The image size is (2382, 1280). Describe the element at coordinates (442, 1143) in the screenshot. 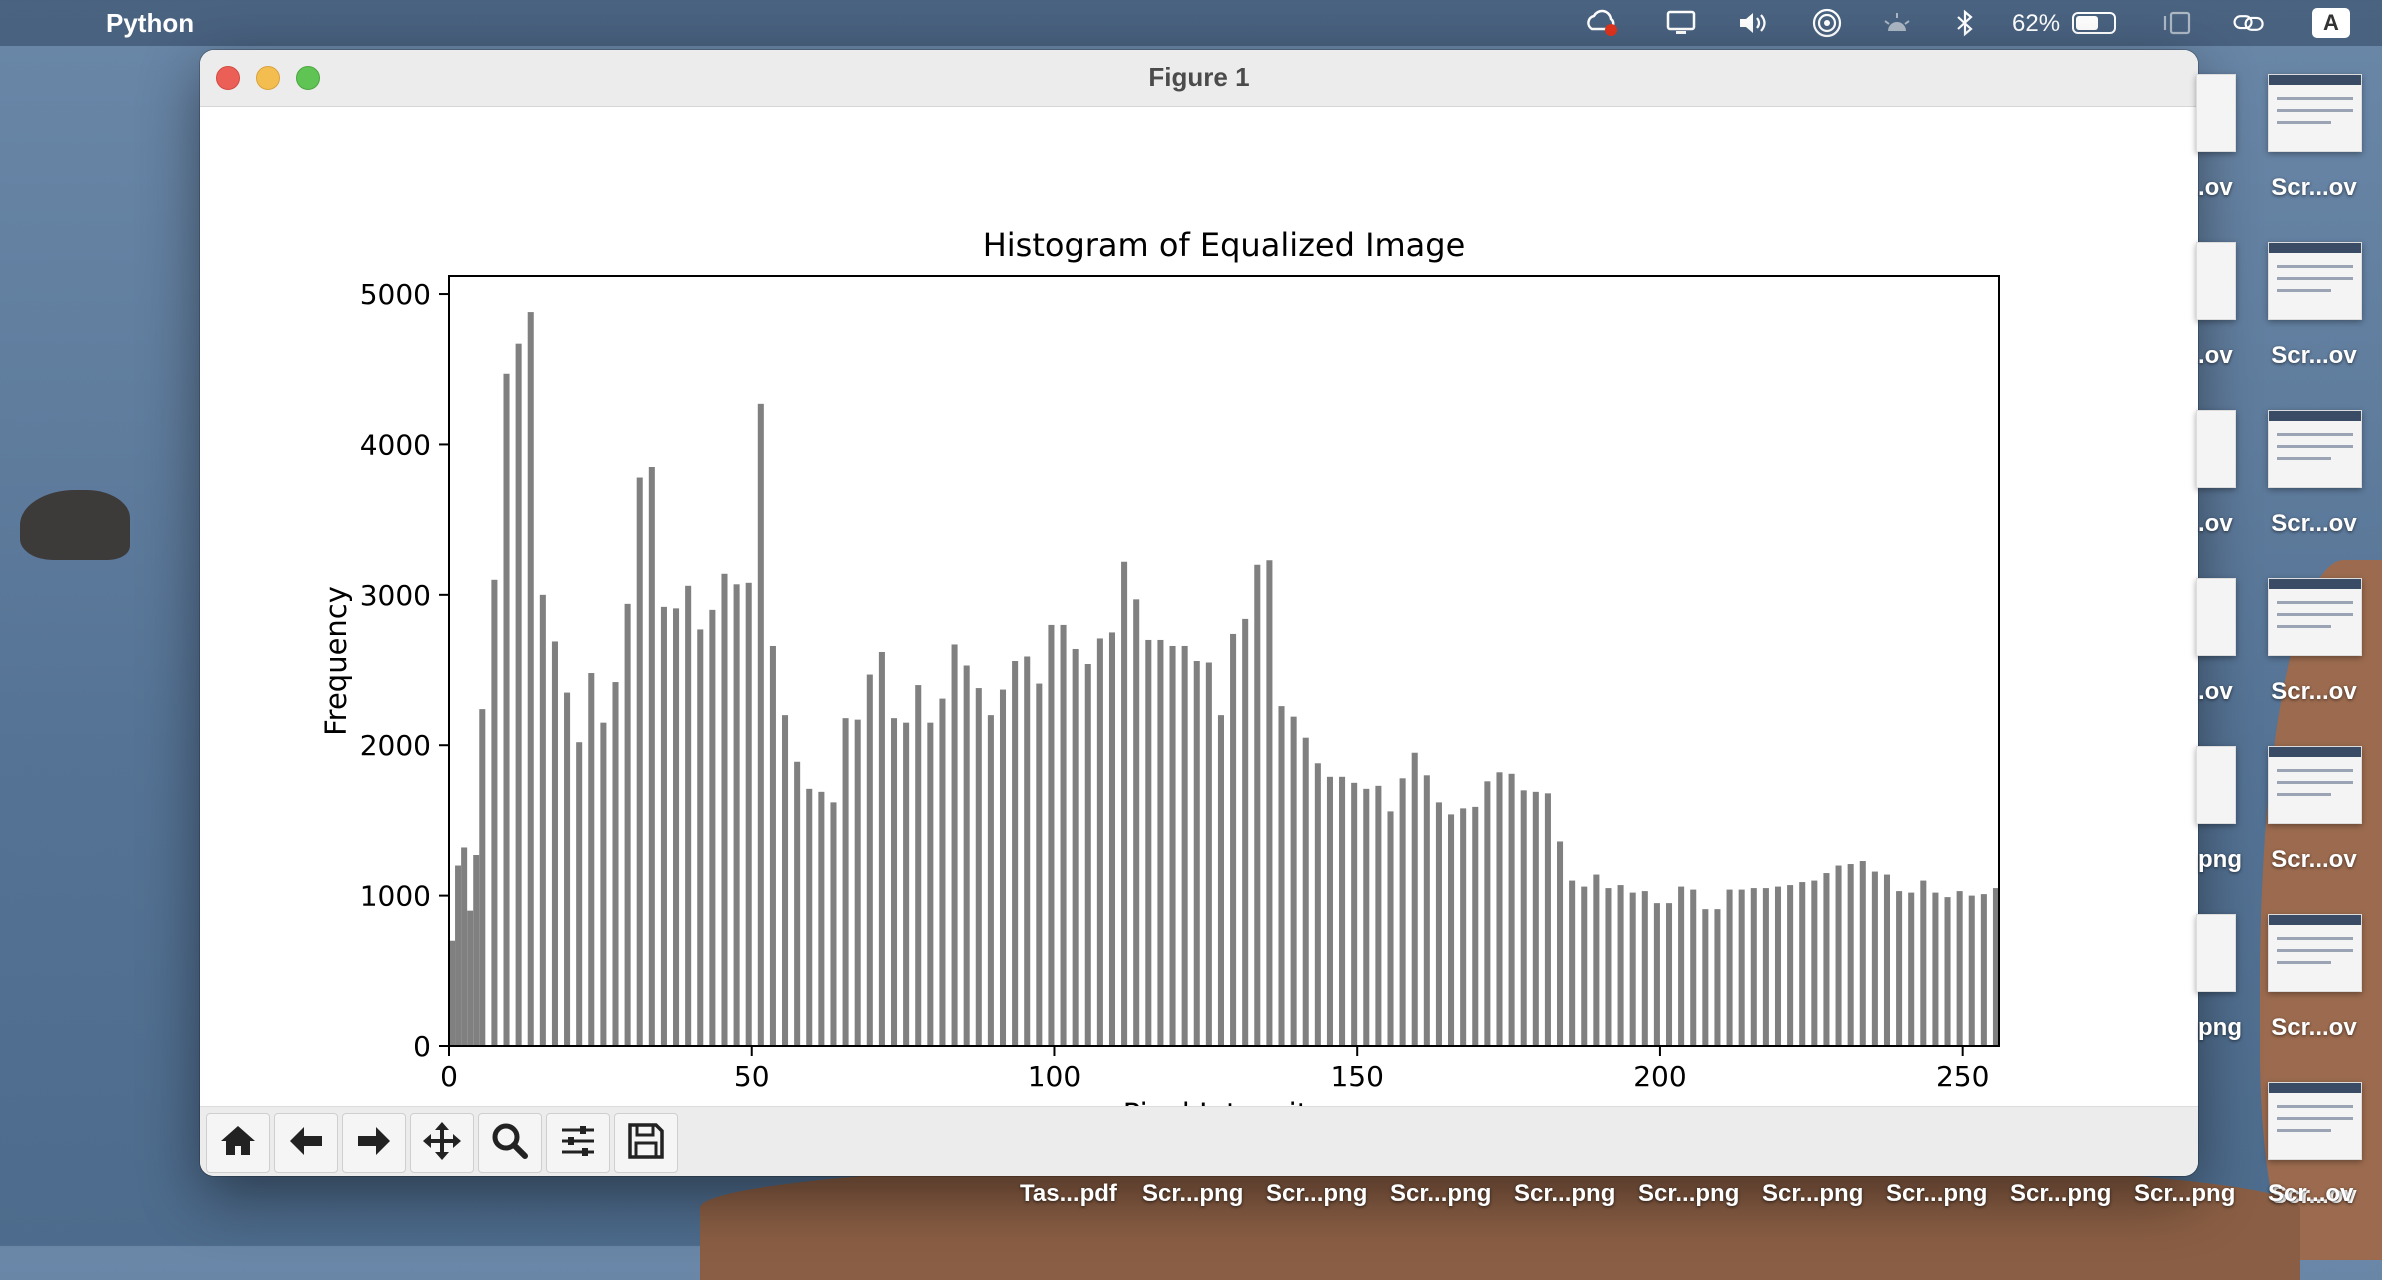

I see `pan-button` at that location.